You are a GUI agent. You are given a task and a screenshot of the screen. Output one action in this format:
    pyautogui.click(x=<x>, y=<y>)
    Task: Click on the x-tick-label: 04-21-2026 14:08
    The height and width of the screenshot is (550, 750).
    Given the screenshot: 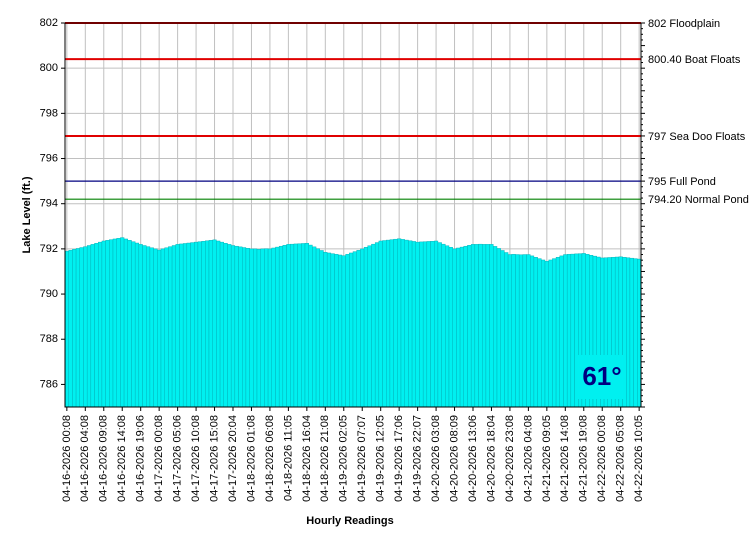 What is the action you would take?
    pyautogui.click(x=565, y=458)
    